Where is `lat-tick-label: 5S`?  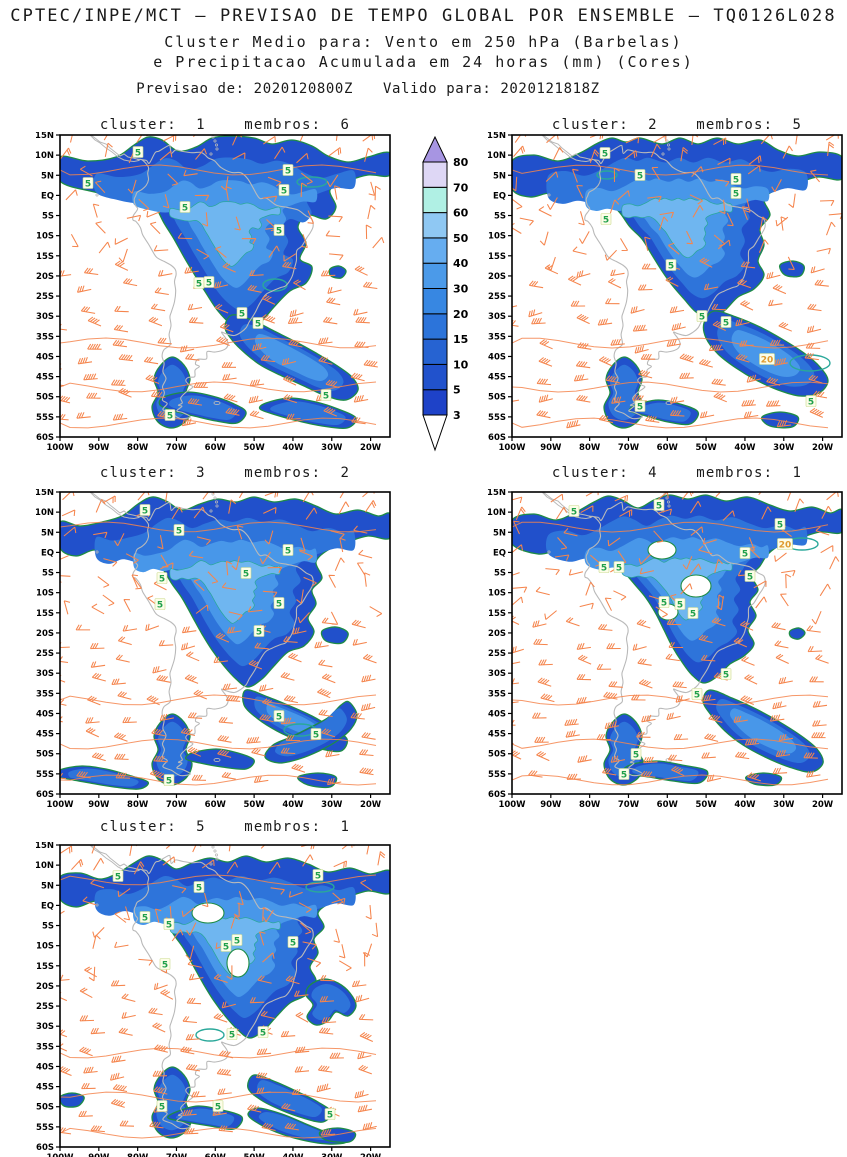 lat-tick-label: 5S is located at coordinates (500, 217).